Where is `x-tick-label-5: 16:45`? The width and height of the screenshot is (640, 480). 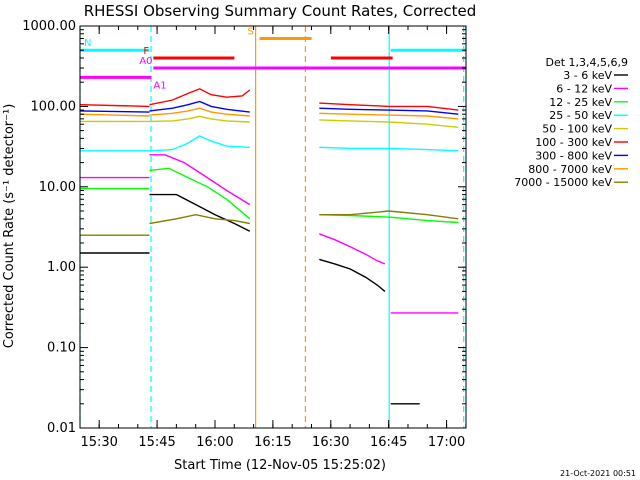
x-tick-label-5: 16:45 is located at coordinates (388, 442).